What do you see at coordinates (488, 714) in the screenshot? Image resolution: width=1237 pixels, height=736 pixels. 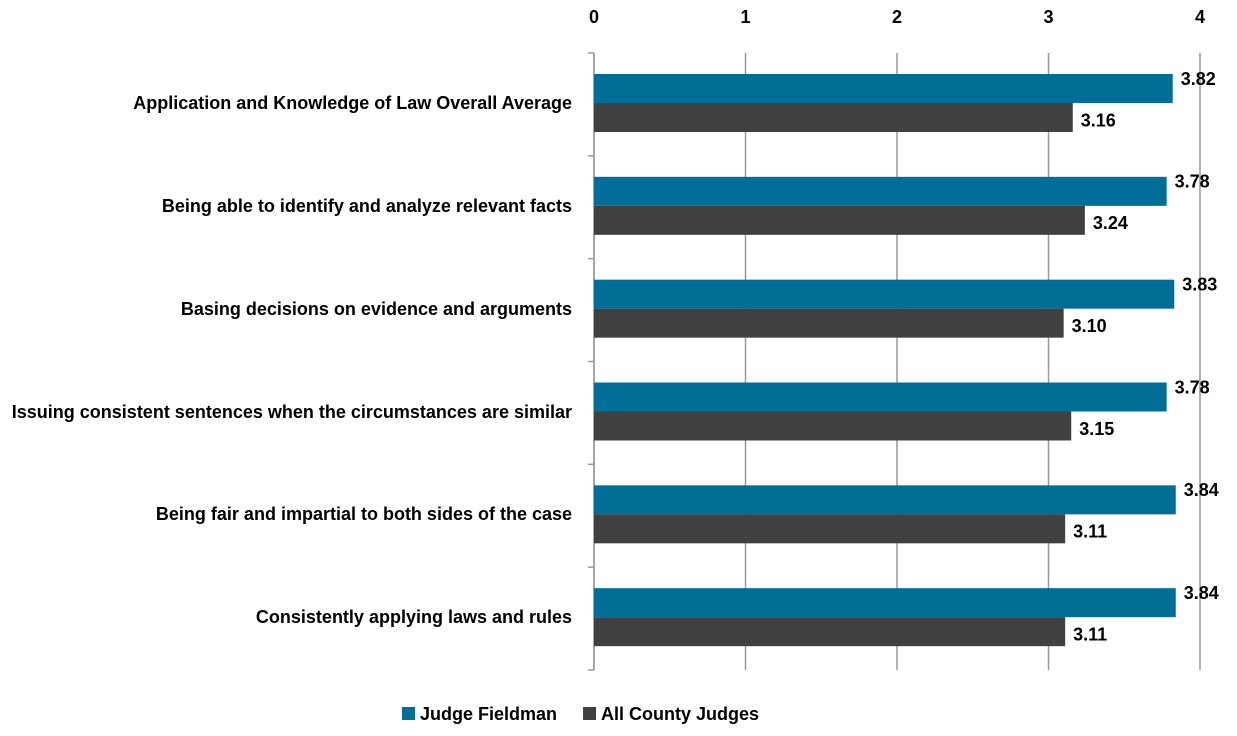 I see `legend-label: Judge Fieldman` at bounding box center [488, 714].